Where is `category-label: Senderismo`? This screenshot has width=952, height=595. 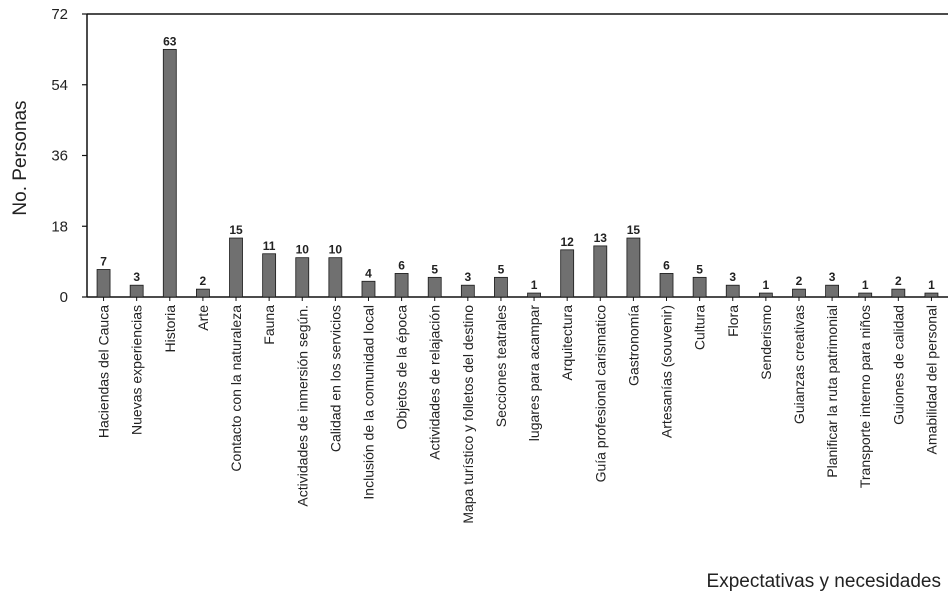
category-label: Senderismo is located at coordinates (766, 342).